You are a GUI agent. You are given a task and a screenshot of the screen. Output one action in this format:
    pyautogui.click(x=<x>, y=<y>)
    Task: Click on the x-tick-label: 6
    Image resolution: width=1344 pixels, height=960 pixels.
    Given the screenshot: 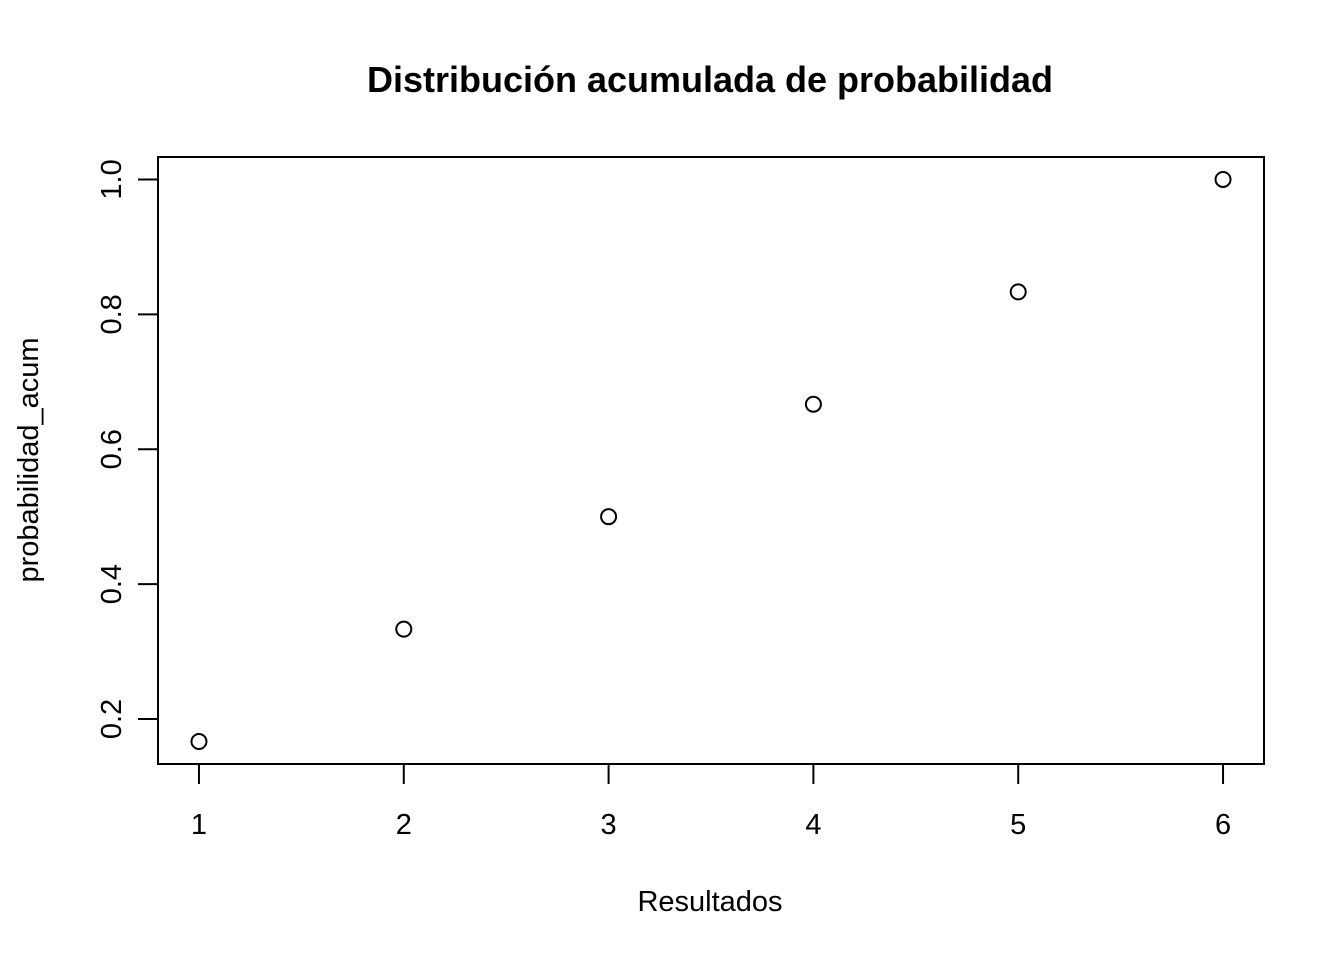 What is the action you would take?
    pyautogui.click(x=1223, y=825)
    